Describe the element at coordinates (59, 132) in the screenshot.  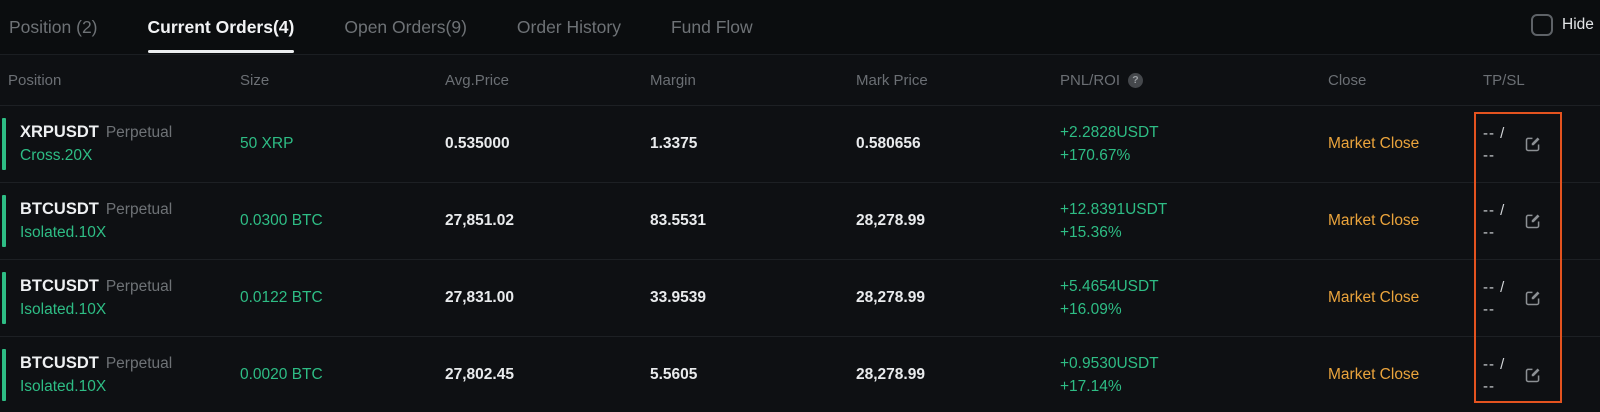
I see `symbol-label: XRPUSDT` at that location.